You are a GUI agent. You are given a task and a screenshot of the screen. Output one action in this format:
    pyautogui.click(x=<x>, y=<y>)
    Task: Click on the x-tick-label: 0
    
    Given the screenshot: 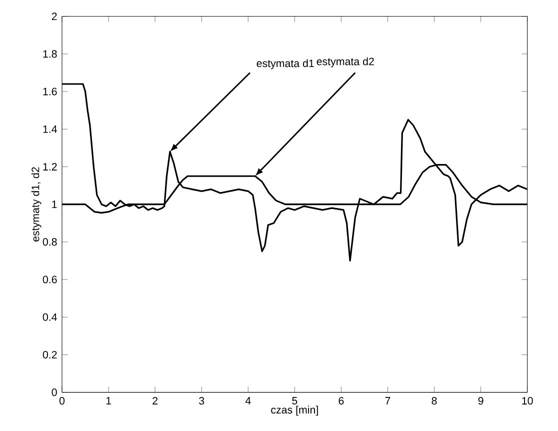 What is the action you would take?
    pyautogui.click(x=62, y=401)
    